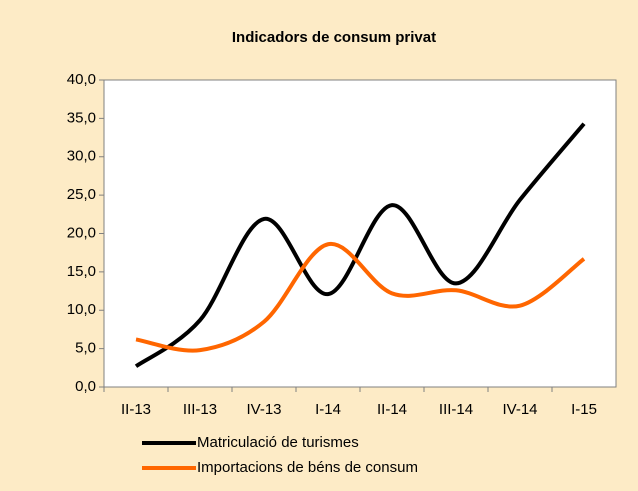 This screenshot has width=638, height=491. What do you see at coordinates (263, 409) in the screenshot?
I see `x-tick-label: IV-13` at bounding box center [263, 409].